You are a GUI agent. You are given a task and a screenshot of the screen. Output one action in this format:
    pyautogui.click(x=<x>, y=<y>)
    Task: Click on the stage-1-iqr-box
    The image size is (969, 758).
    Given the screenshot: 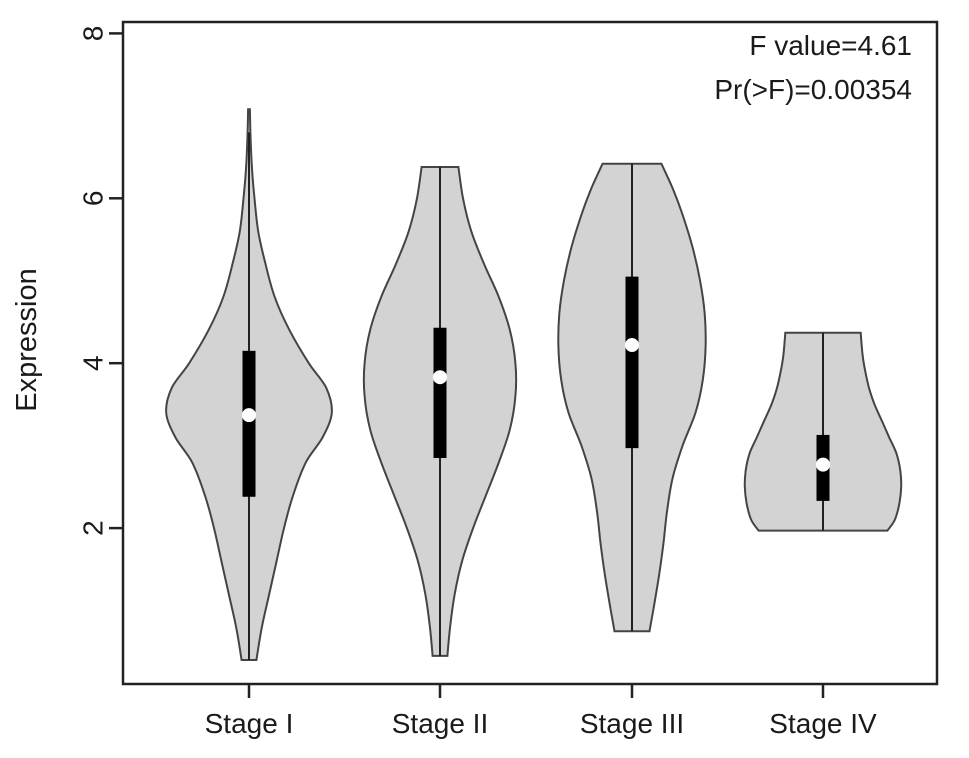 What is the action you would take?
    pyautogui.click(x=249, y=423)
    